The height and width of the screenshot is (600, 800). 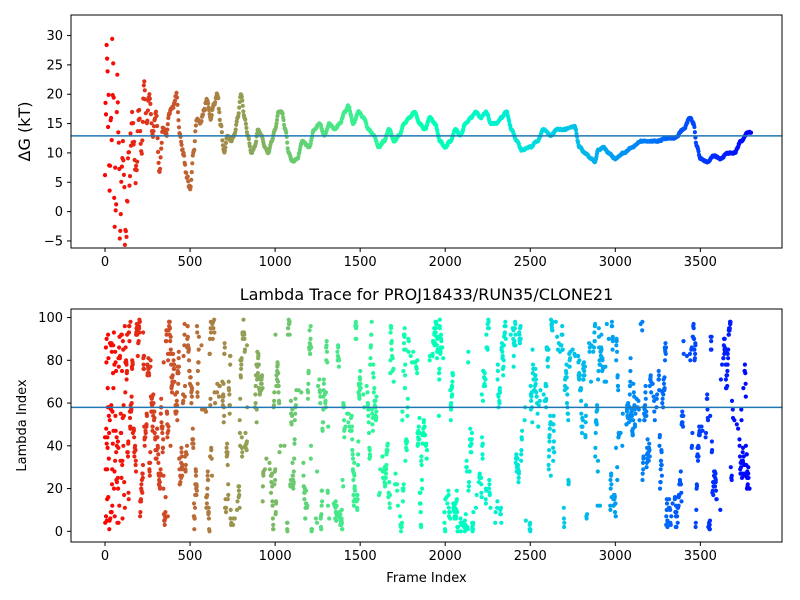 What do you see at coordinates (54, 36) in the screenshot?
I see `delta-g-y-tick-label: 30` at bounding box center [54, 36].